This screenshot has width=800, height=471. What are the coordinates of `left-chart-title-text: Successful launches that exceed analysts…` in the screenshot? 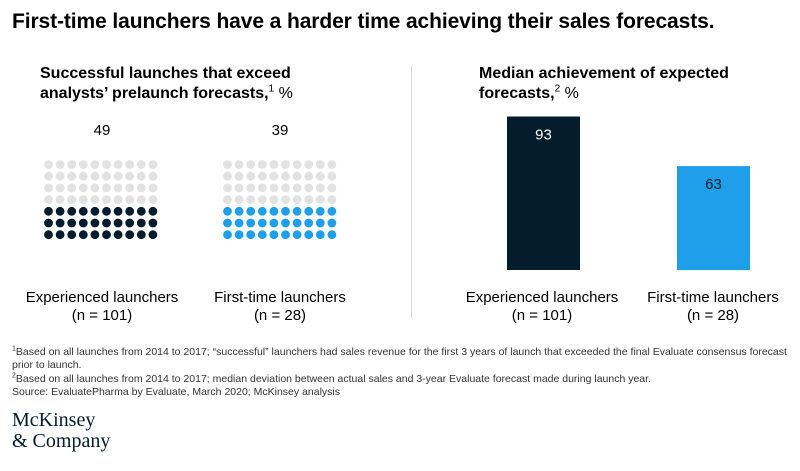 It's located at (165, 83).